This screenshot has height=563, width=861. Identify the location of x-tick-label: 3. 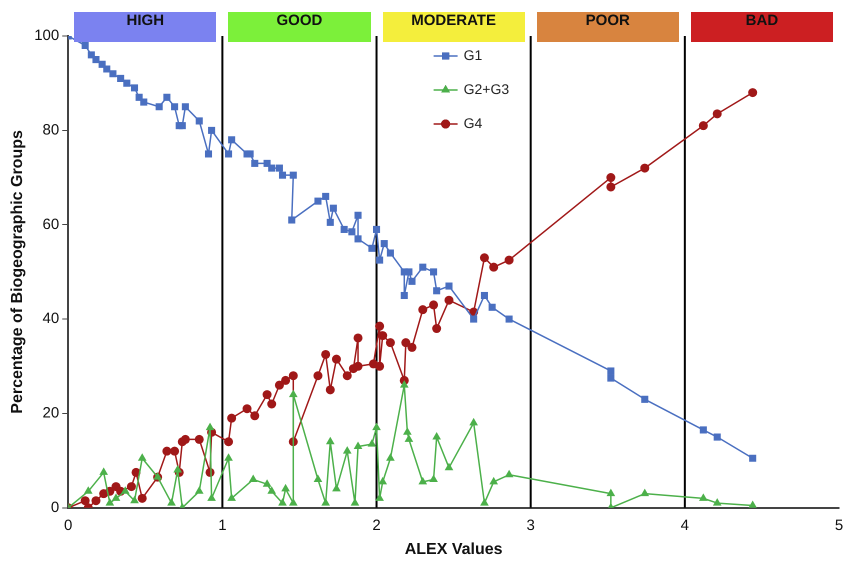
(530, 525).